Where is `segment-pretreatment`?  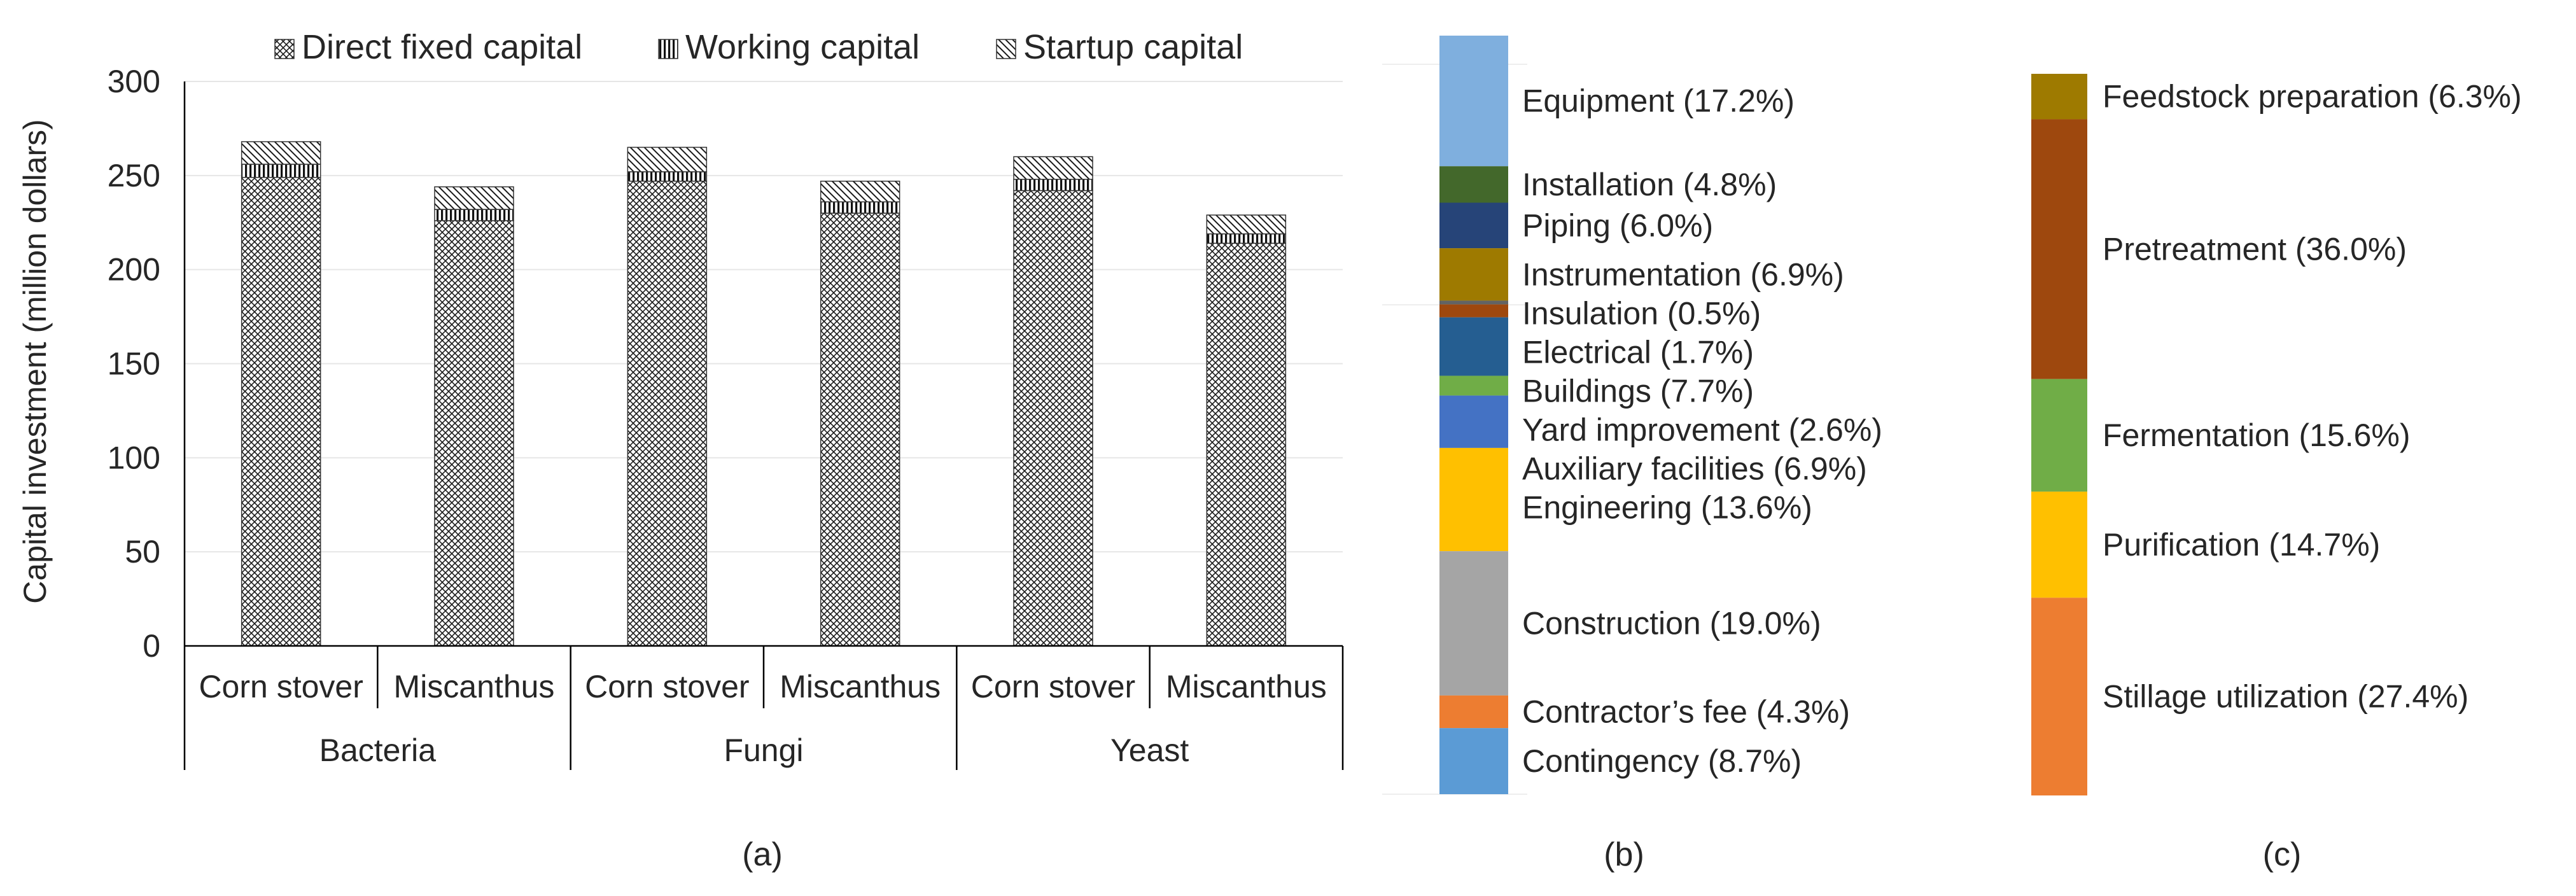
segment-pretreatment is located at coordinates (2059, 249).